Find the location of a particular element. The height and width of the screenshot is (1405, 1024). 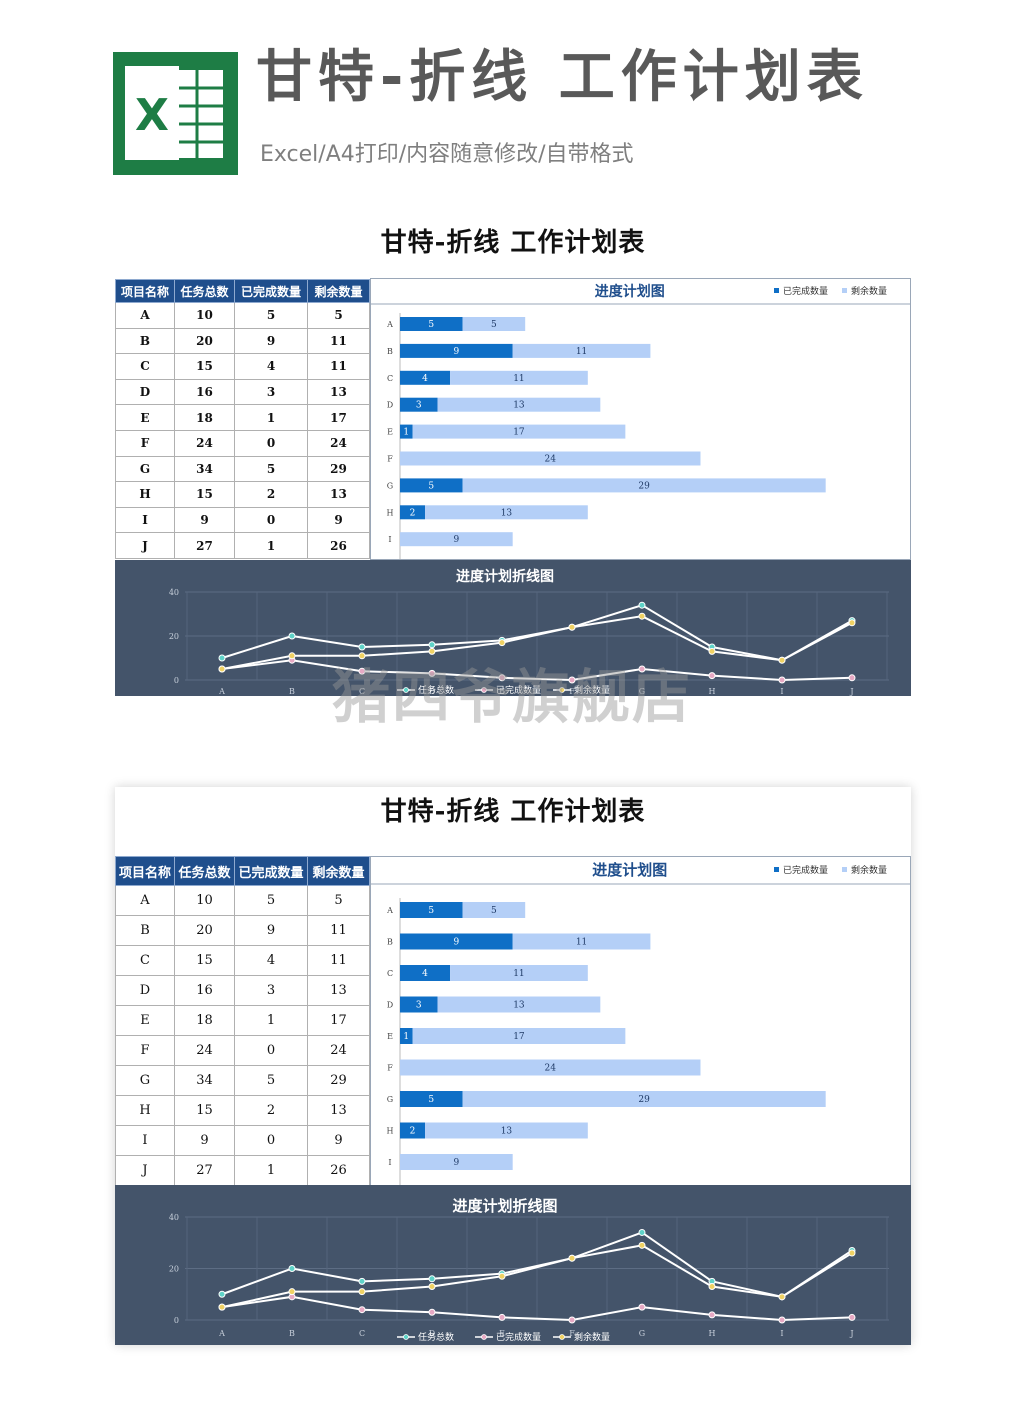

x-tick-label: I is located at coordinates (781, 1333).